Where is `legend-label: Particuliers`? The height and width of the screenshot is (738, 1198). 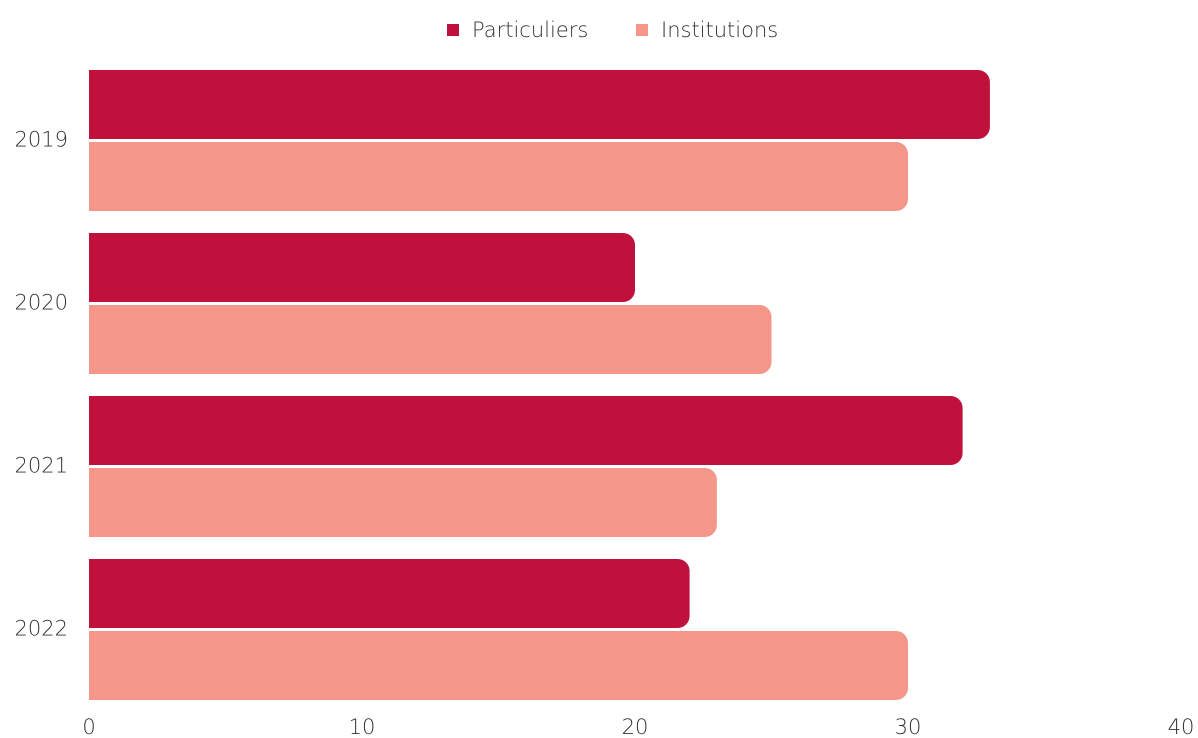
legend-label: Particuliers is located at coordinates (530, 30).